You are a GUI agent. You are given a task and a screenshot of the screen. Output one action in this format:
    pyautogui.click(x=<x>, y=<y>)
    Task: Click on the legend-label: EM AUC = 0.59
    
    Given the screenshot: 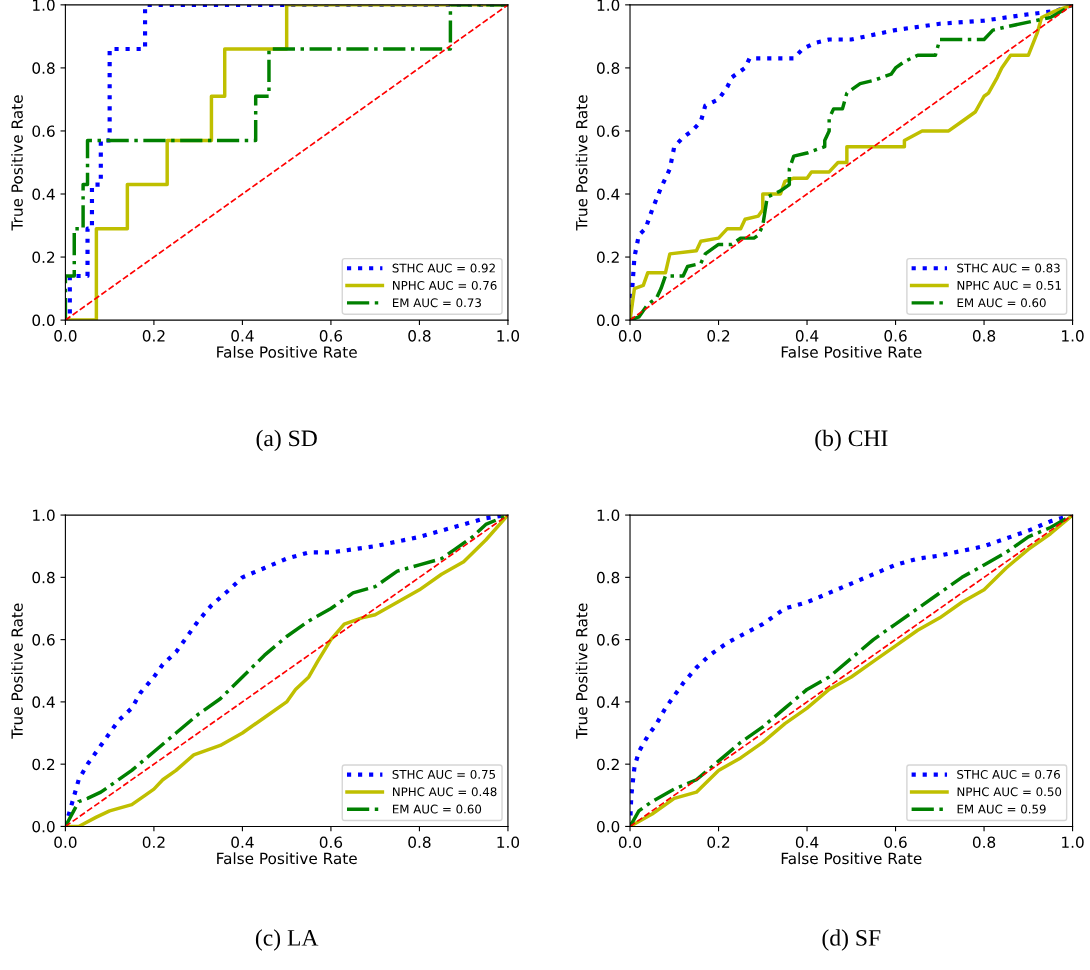 What is the action you would take?
    pyautogui.click(x=1001, y=809)
    